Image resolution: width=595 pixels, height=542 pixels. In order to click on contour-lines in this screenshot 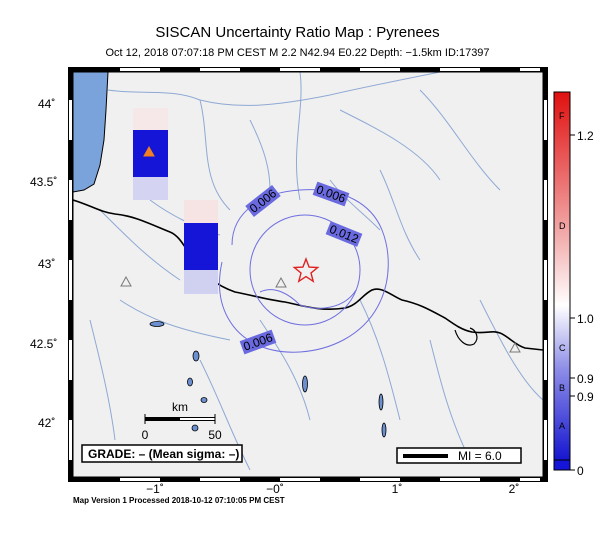, I will do `click(304, 271)`.